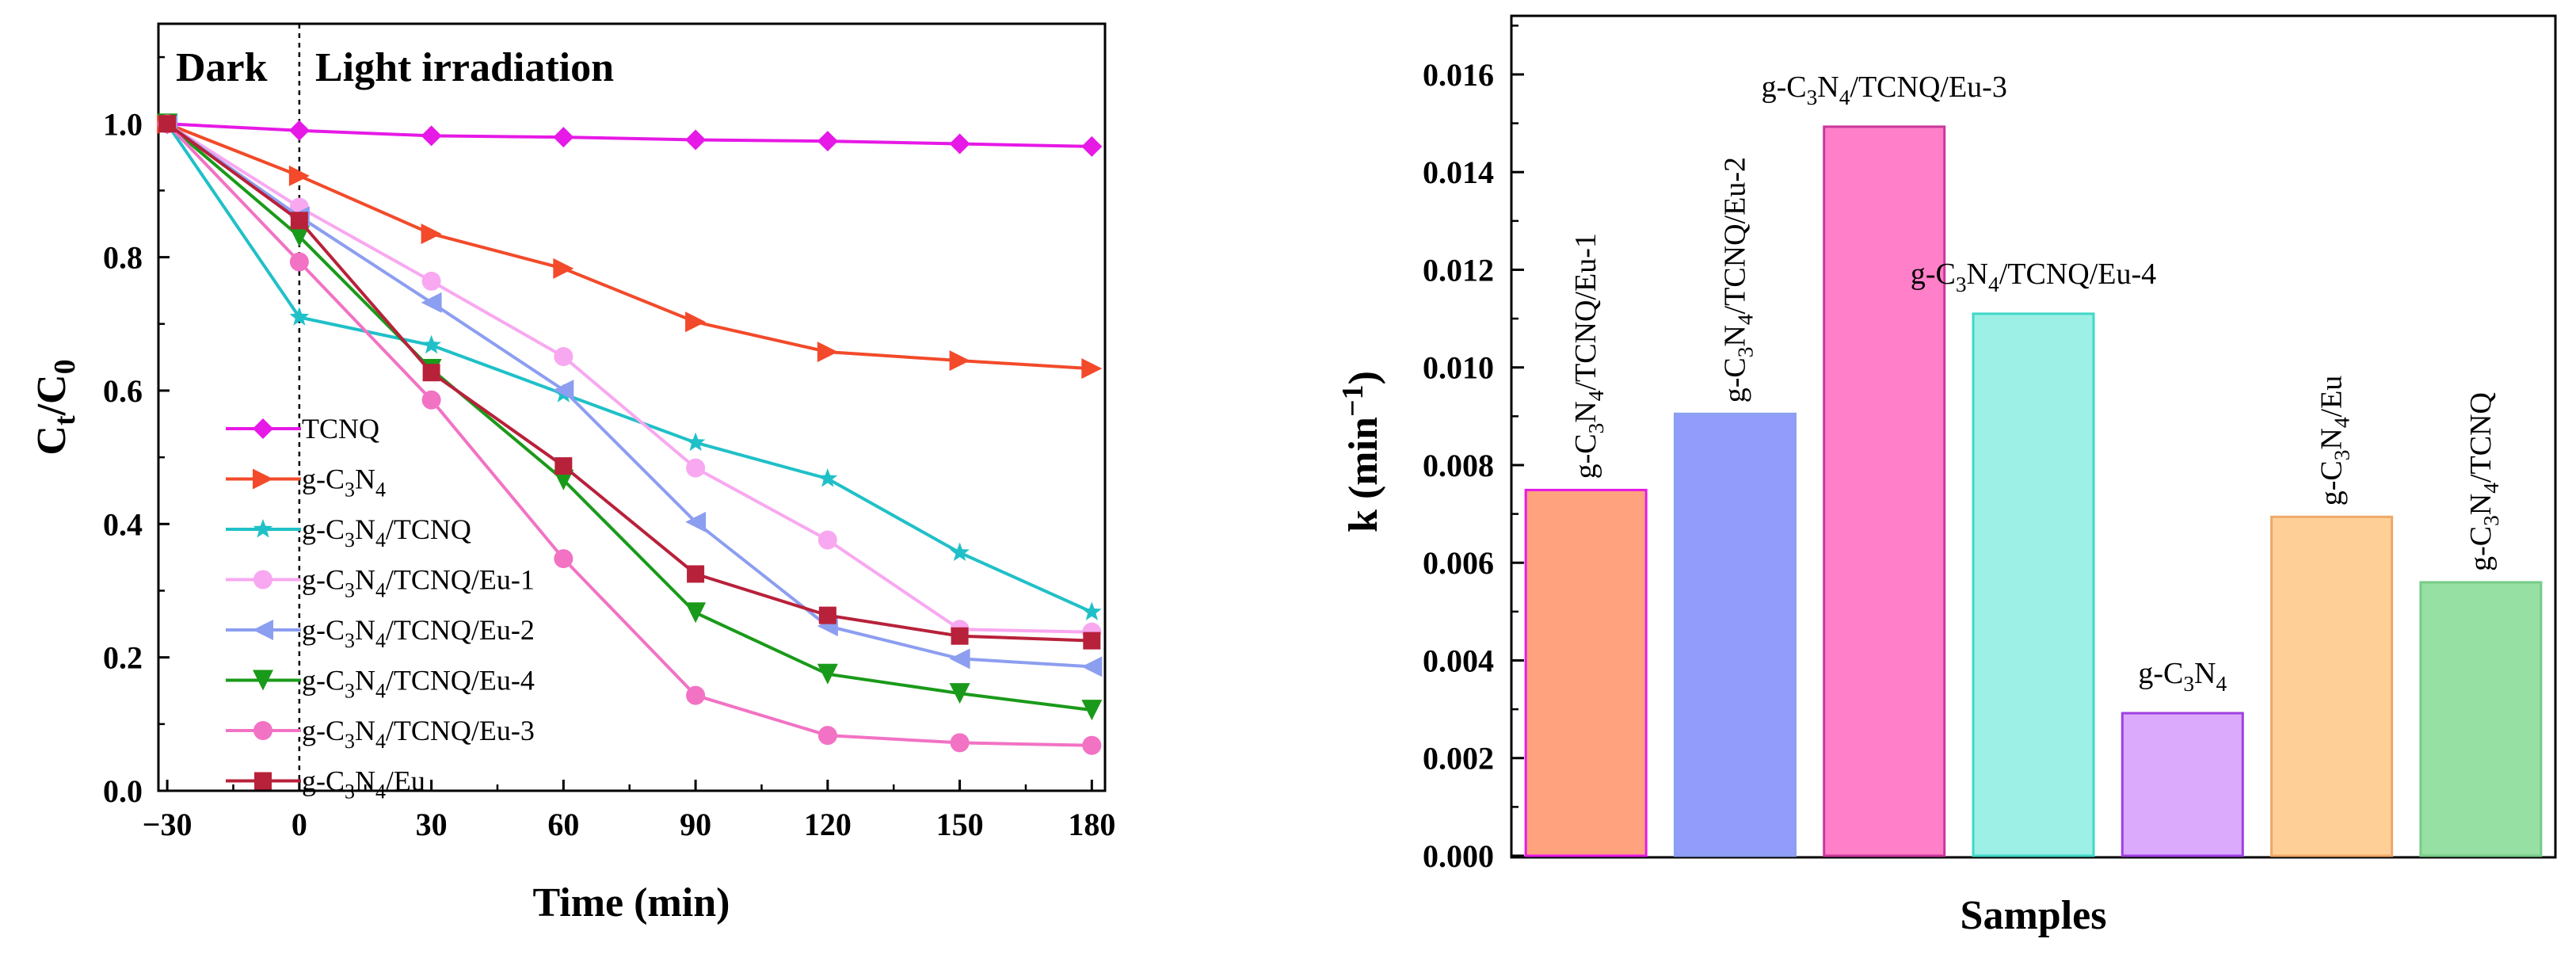  I want to click on formula-part: /TCNQ, so click(2481, 437).